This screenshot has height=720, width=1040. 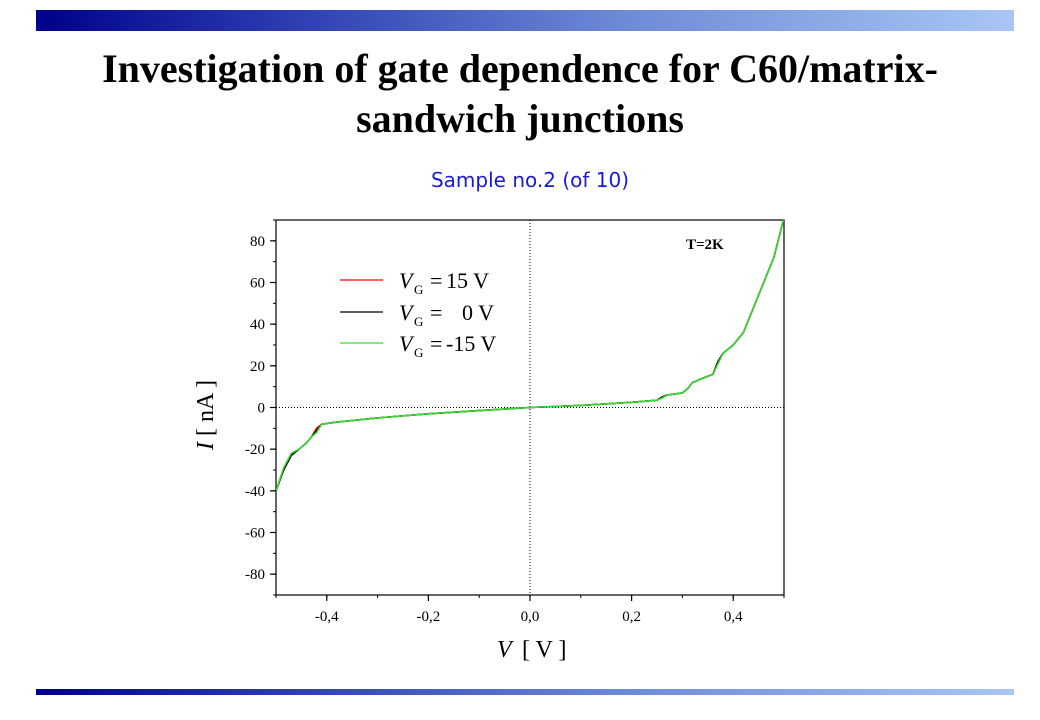 I want to click on legend: V G = 15 V V G = 0 V V G = -15 V, so click(x=418, y=314).